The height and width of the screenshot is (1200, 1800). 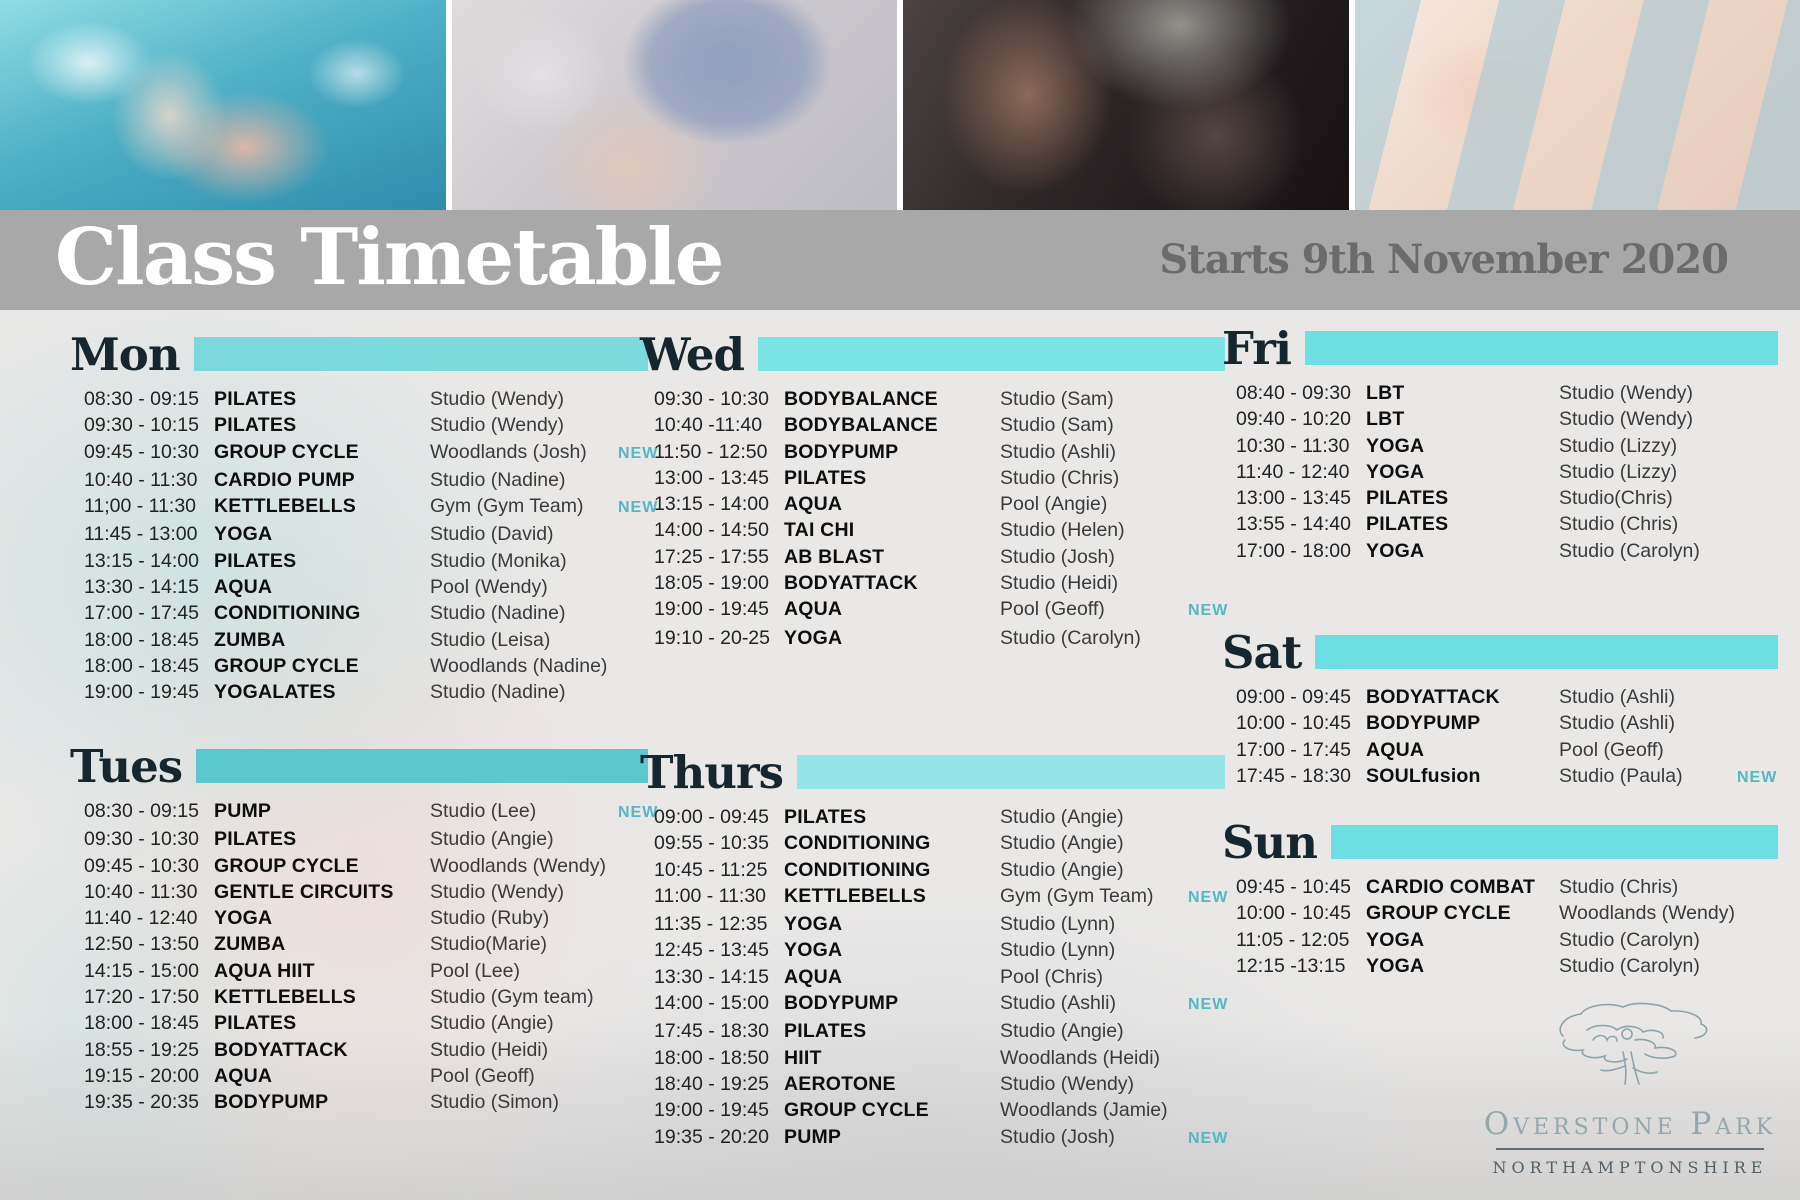 I want to click on class-time: 13:00 - 13:45, so click(x=711, y=477).